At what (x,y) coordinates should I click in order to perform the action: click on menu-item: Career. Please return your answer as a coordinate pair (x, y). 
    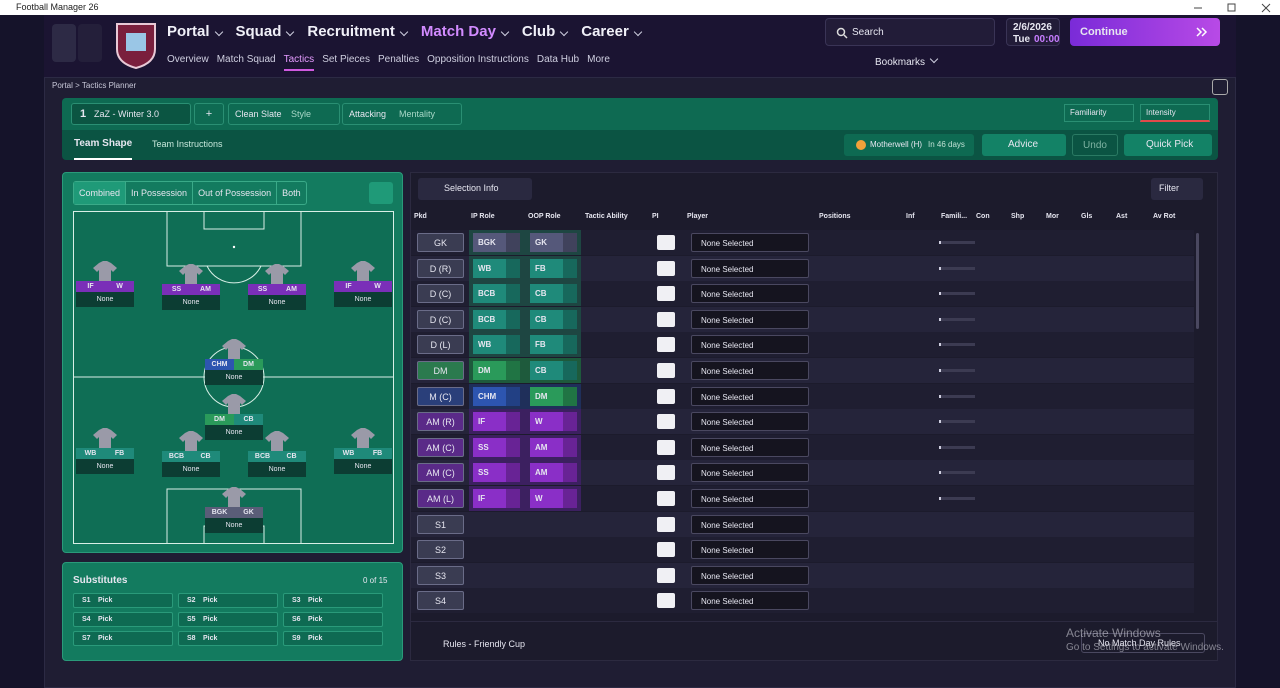
    Looking at the image, I should click on (612, 31).